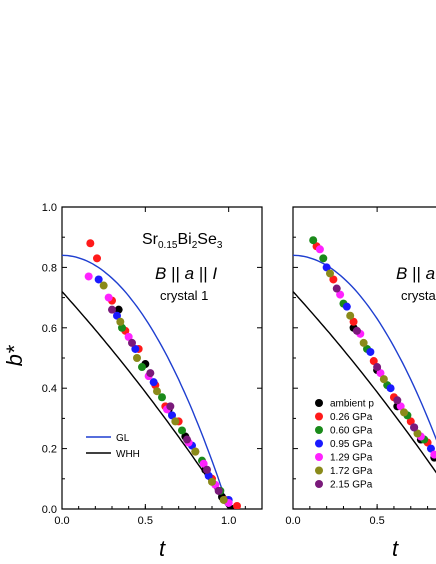 The width and height of the screenshot is (436, 564). What do you see at coordinates (49, 329) in the screenshot?
I see `y-tick-label: 0.6` at bounding box center [49, 329].